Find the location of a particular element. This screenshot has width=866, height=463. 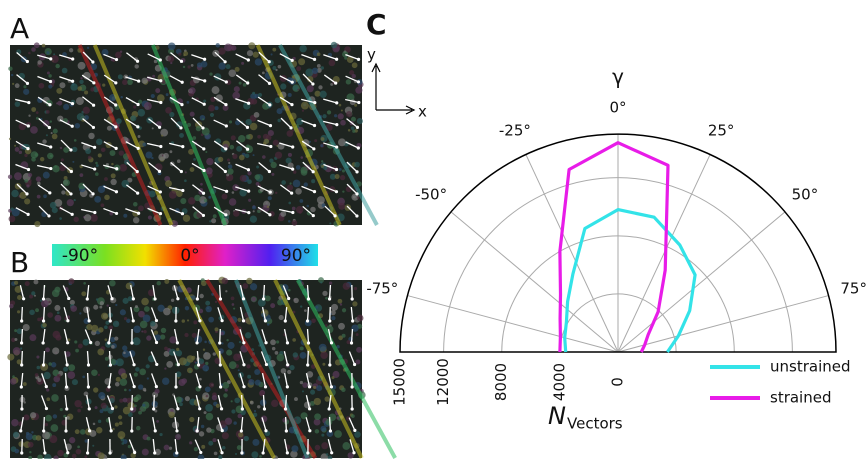

panel-label: C is located at coordinates (376, 24).